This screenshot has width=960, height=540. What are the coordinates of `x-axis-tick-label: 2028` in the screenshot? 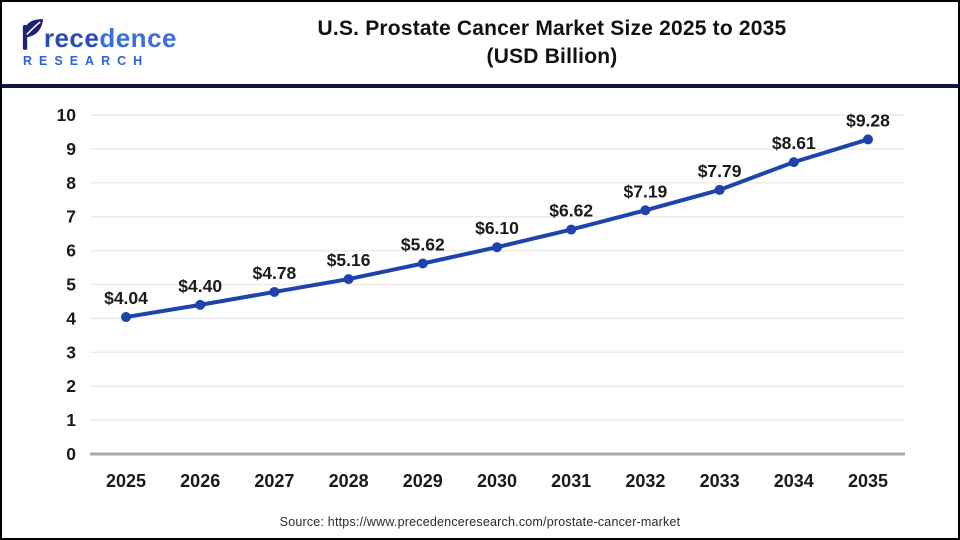 It's located at (349, 481).